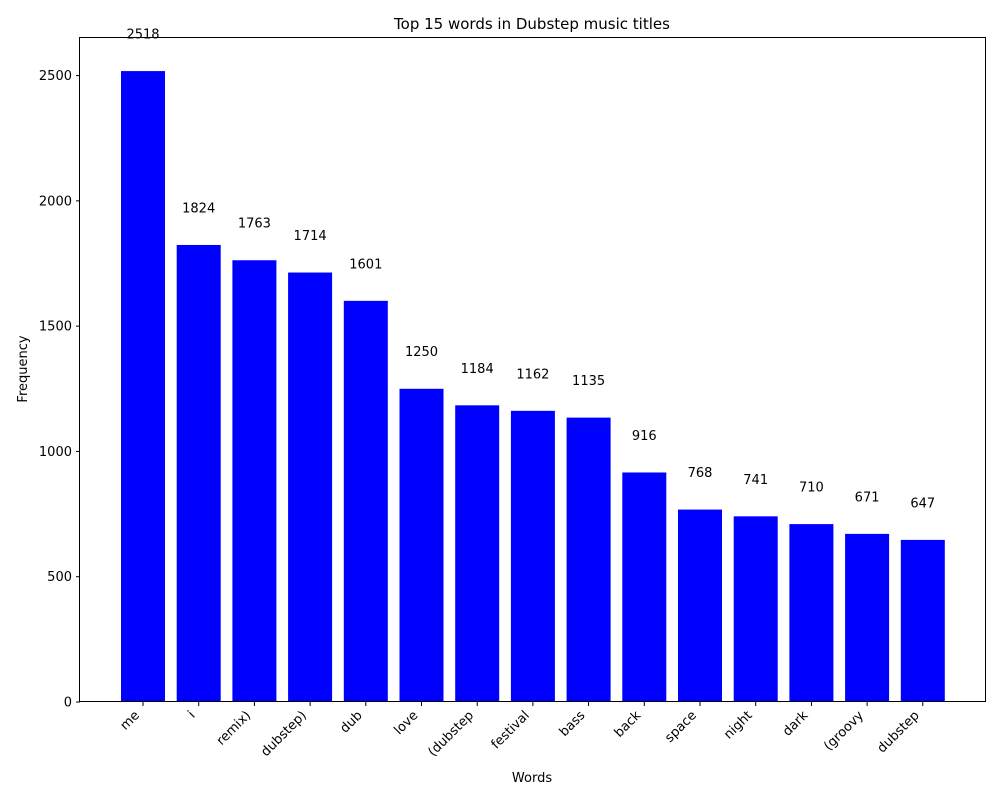  I want to click on data-label: 916, so click(644, 436).